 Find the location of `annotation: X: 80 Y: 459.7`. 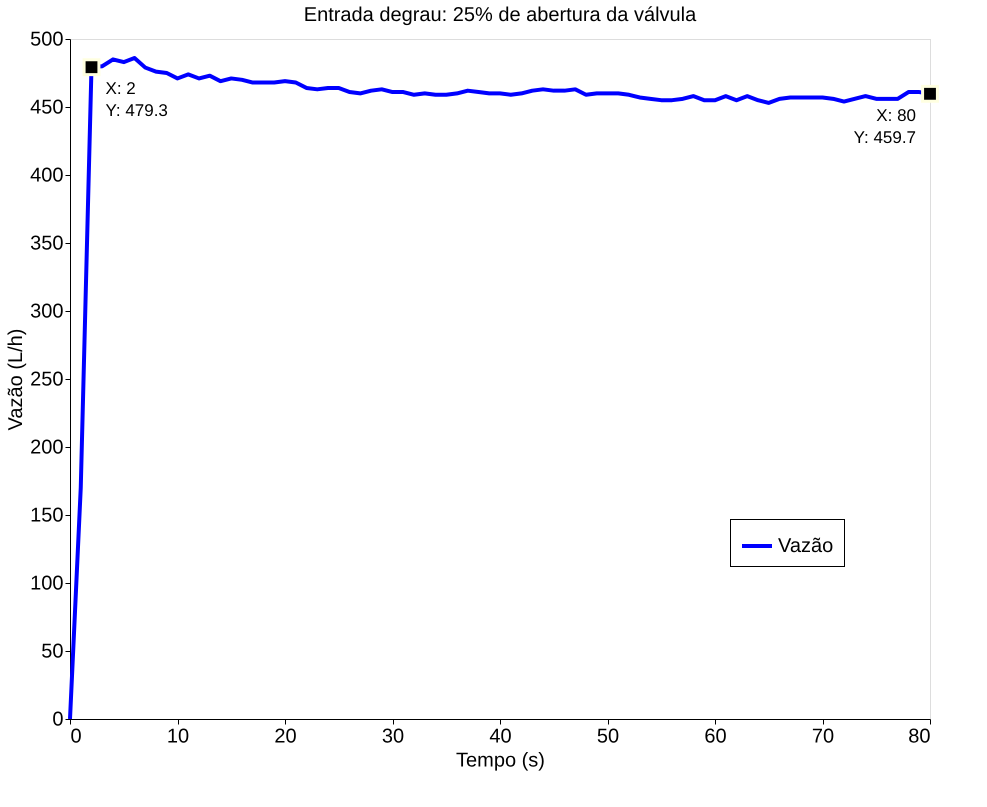

annotation: X: 80 Y: 459.7 is located at coordinates (885, 126).